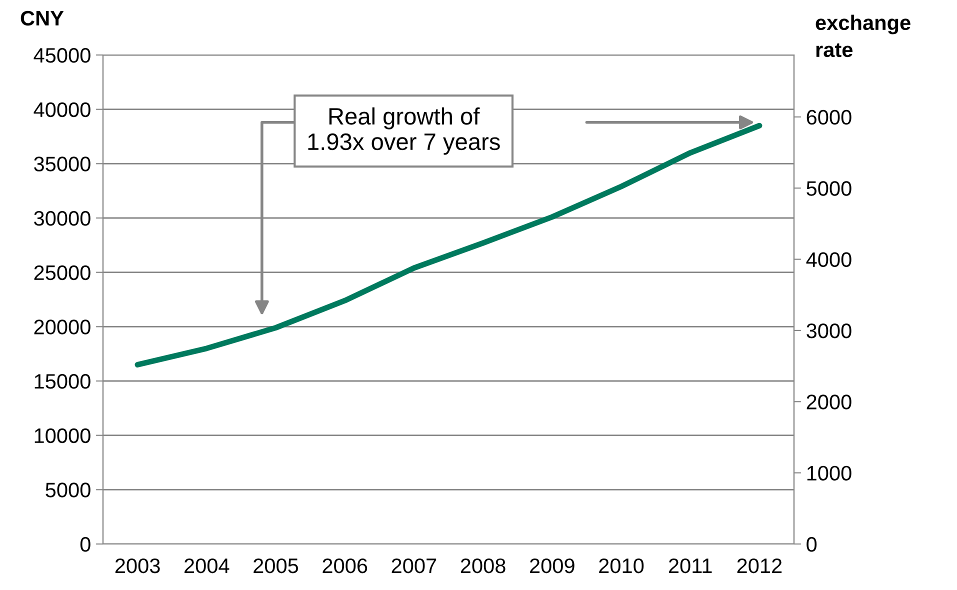 Image resolution: width=957 pixels, height=590 pixels. What do you see at coordinates (690, 566) in the screenshot?
I see `x-tick-label: 2011` at bounding box center [690, 566].